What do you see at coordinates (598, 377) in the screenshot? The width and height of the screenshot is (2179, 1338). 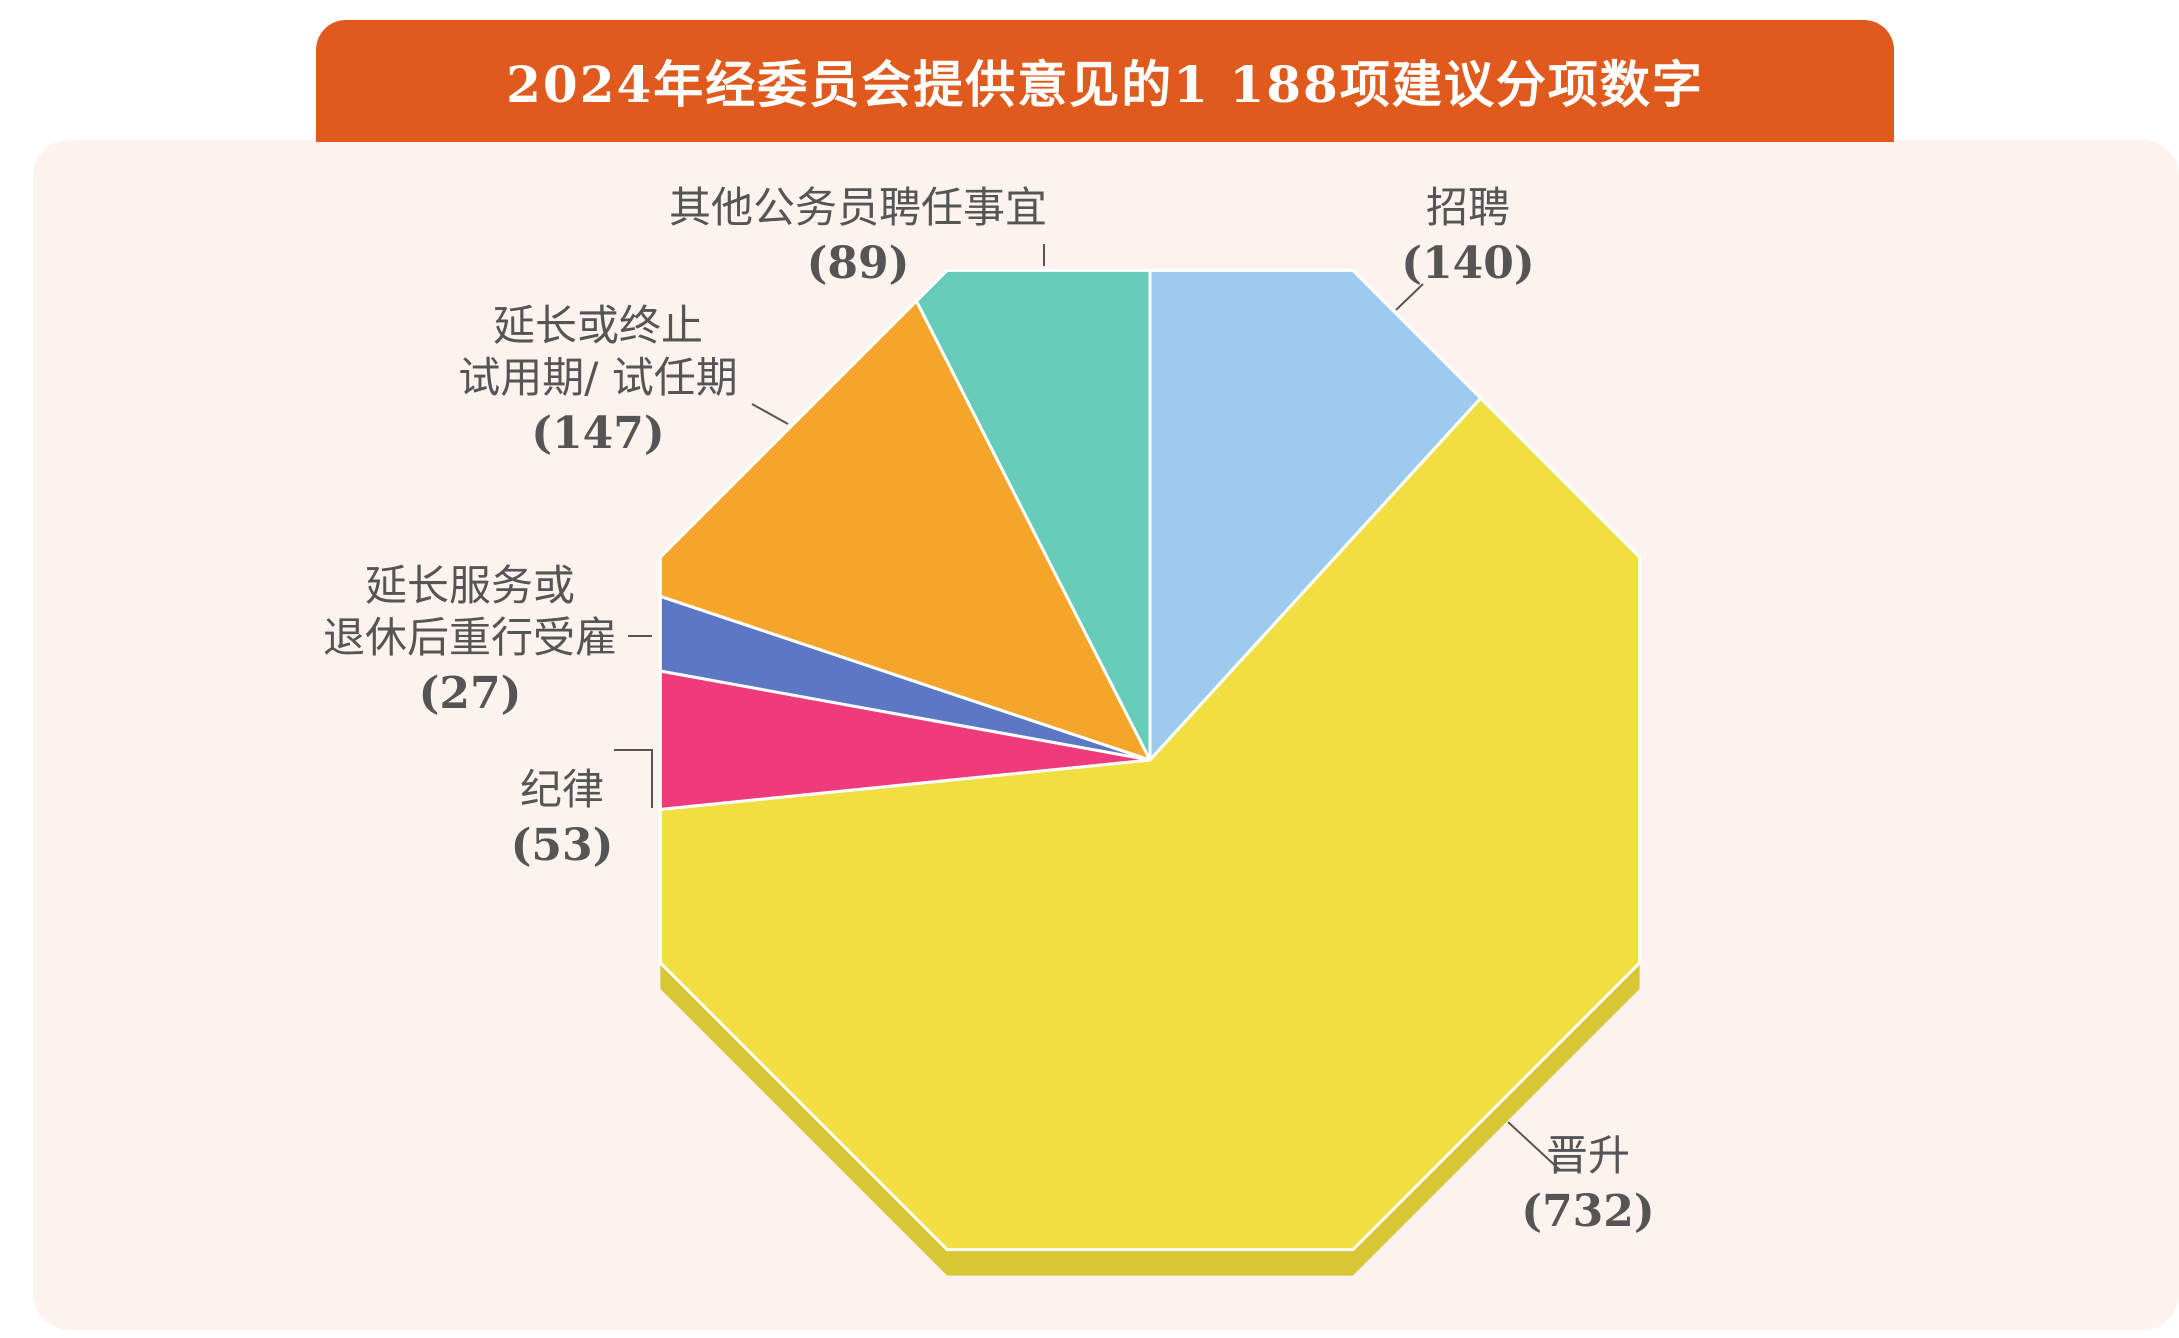 I see `slice-label: 试用期/ 试任期` at bounding box center [598, 377].